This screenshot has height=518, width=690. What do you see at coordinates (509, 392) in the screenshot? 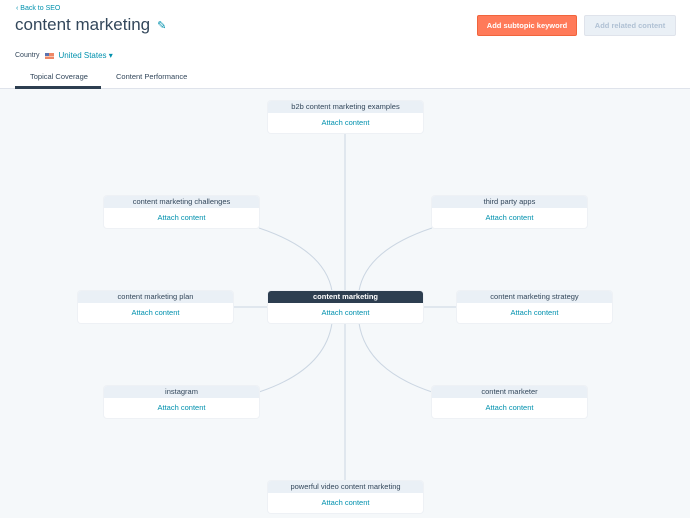
I see `subtopic-keyword: content marketer` at bounding box center [509, 392].